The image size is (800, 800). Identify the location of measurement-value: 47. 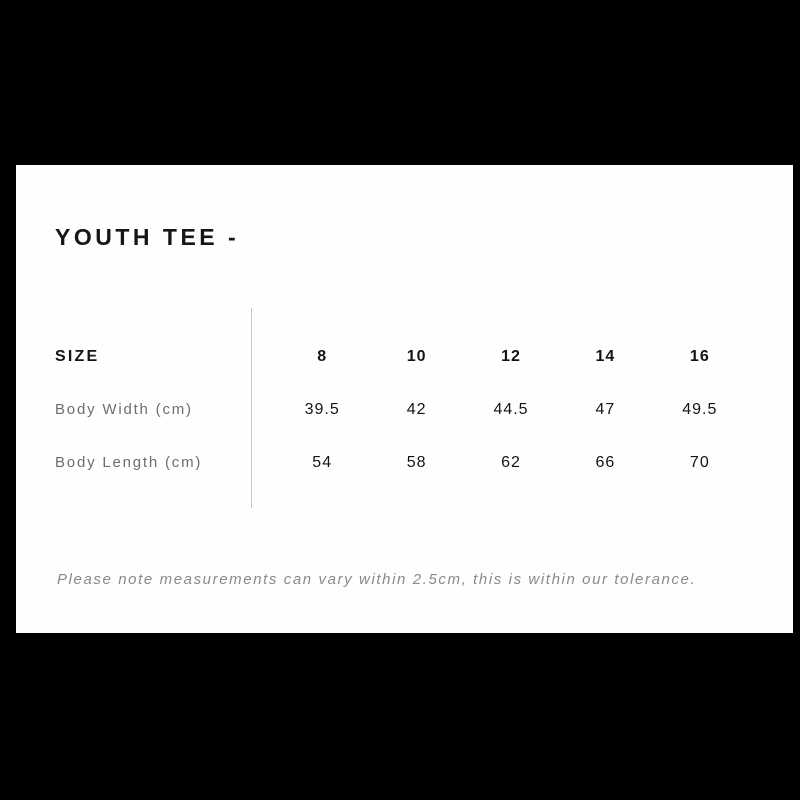
(605, 409).